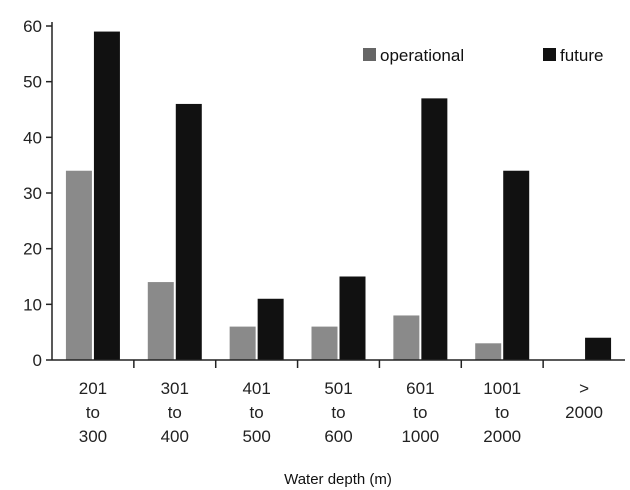  Describe the element at coordinates (37, 360) in the screenshot. I see `y-tick-label: 0` at that location.